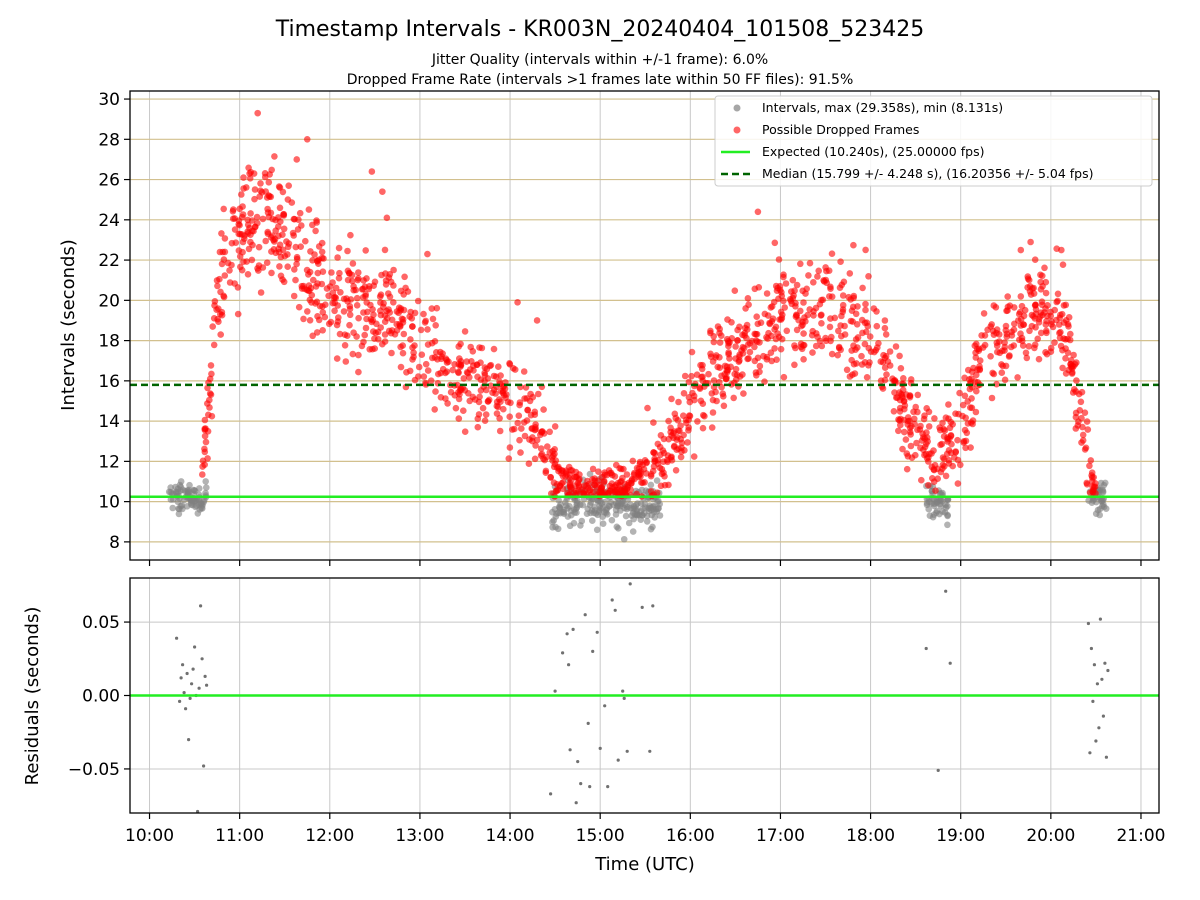 This screenshot has height=900, width=1200. I want to click on intervals-y-tick-label: 20, so click(109, 301).